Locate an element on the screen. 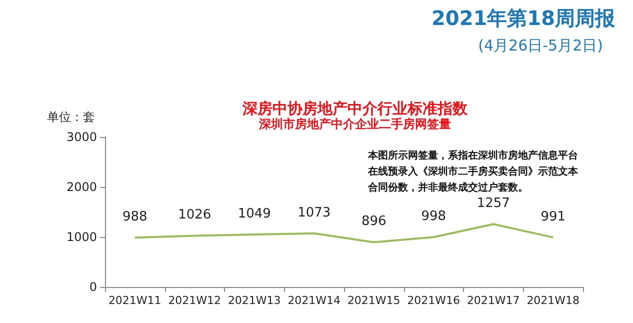 This screenshot has width=633, height=323. y-tick-label: 1000 is located at coordinates (81, 237).